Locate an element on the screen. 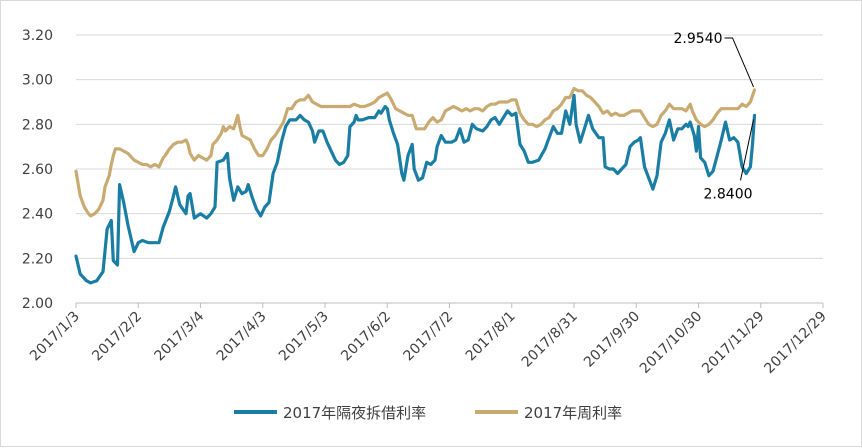 The image size is (862, 448). x-tick-label: 2017/12/29 is located at coordinates (795, 343).